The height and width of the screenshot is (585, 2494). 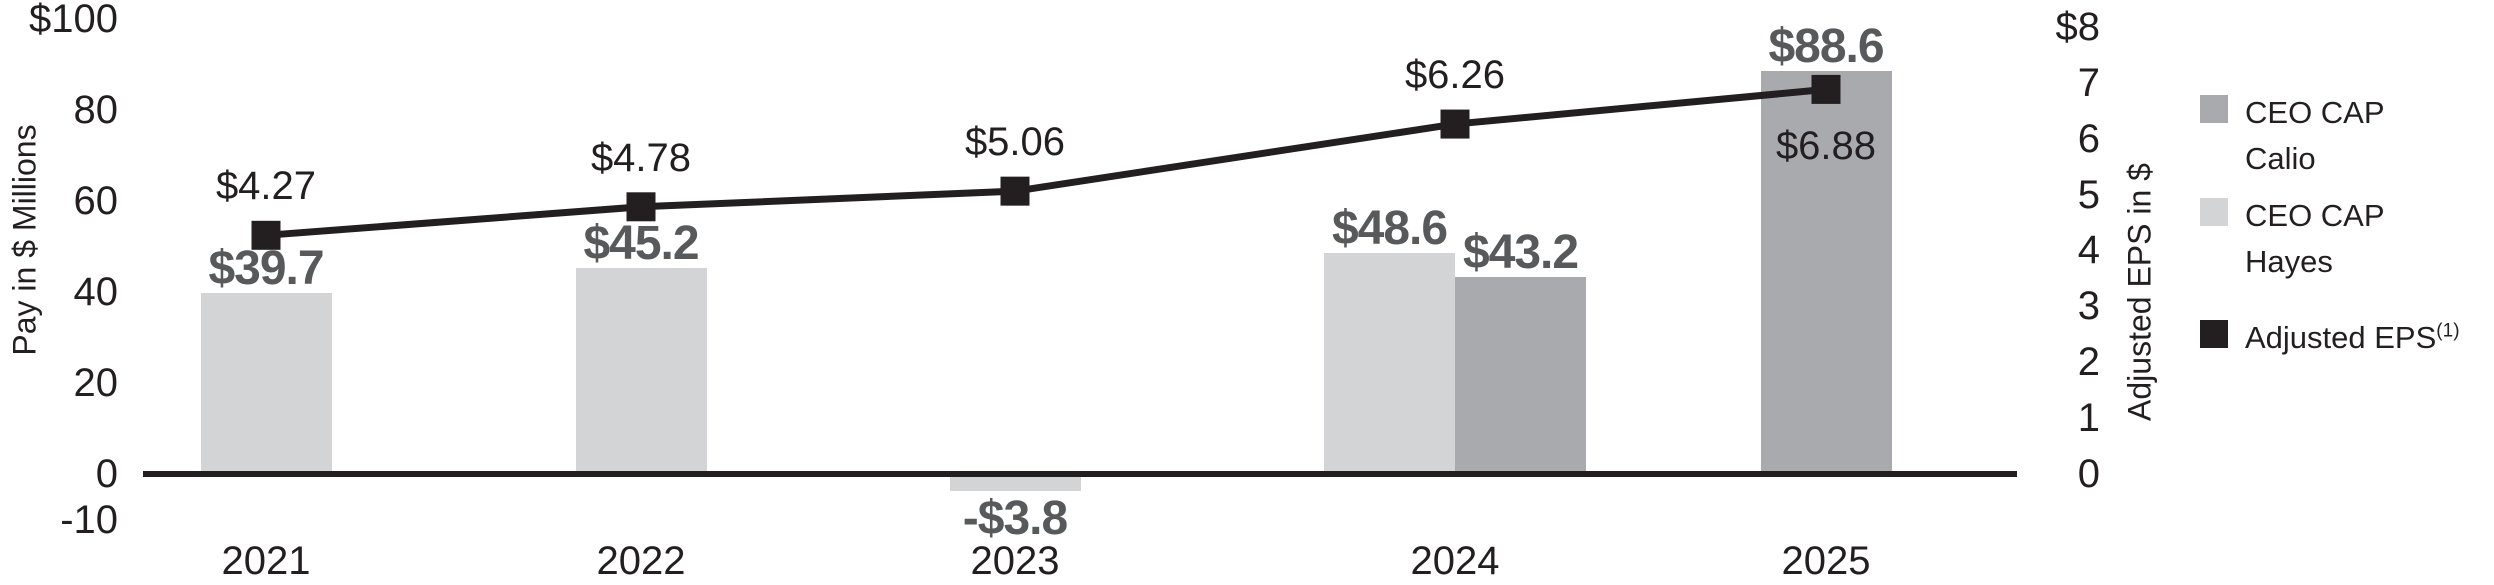 I want to click on x-axis-label-2023: 2023, so click(x=1015, y=561).